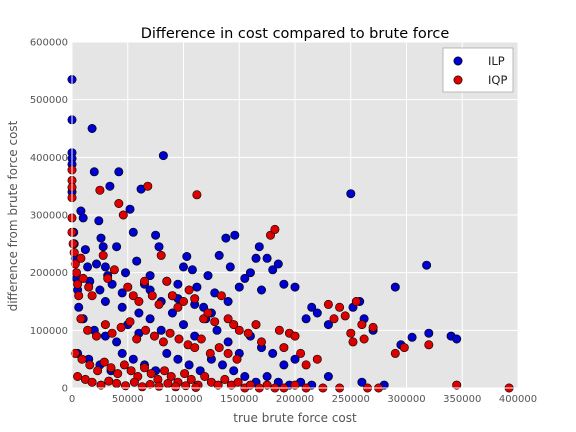 This screenshot has width=576, height=432. Describe the element at coordinates (13, 215) in the screenshot. I see `y-axis-label: difference from brute force cost` at that location.